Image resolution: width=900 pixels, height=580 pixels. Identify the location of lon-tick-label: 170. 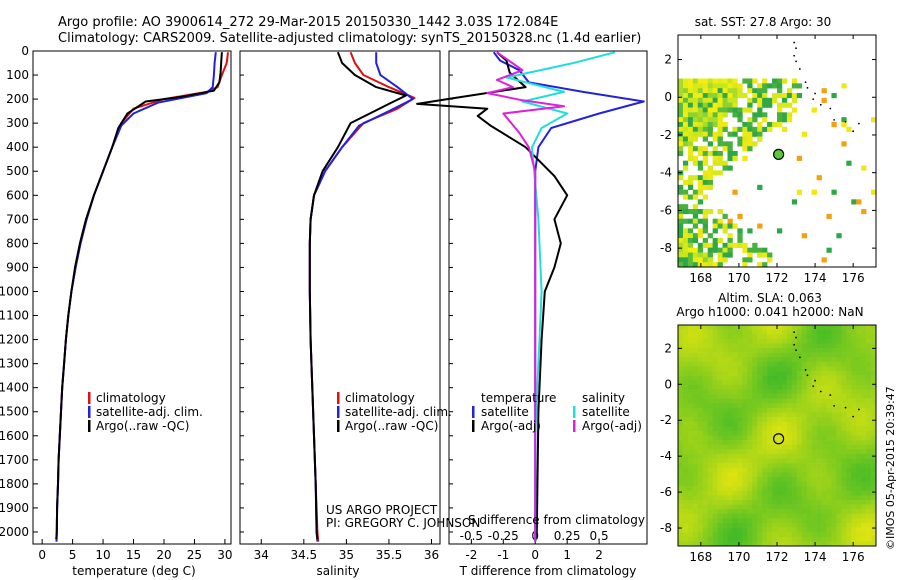
(738, 557).